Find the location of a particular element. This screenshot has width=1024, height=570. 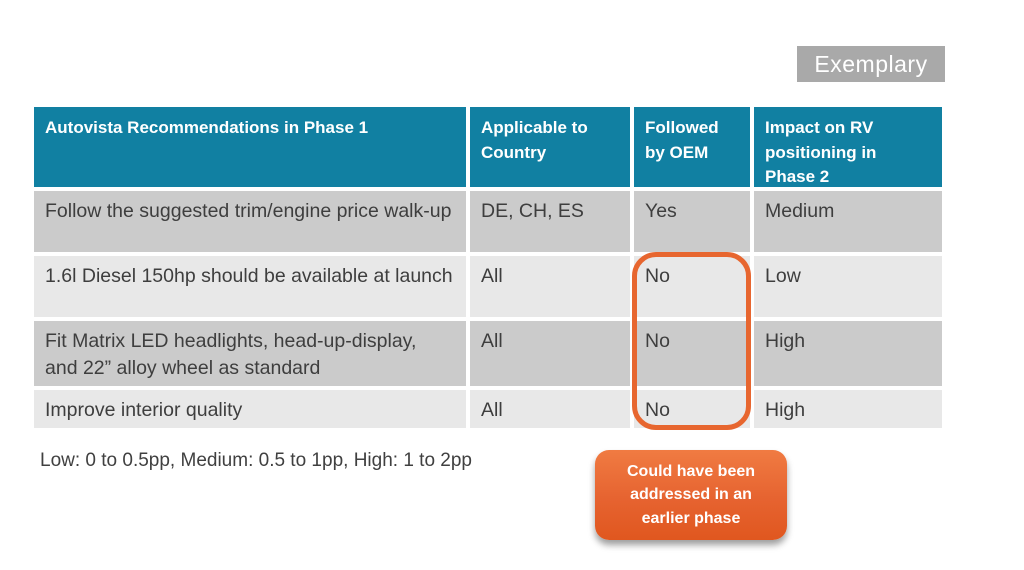

cell-recommendation: Improve interior quality is located at coordinates (250, 409).